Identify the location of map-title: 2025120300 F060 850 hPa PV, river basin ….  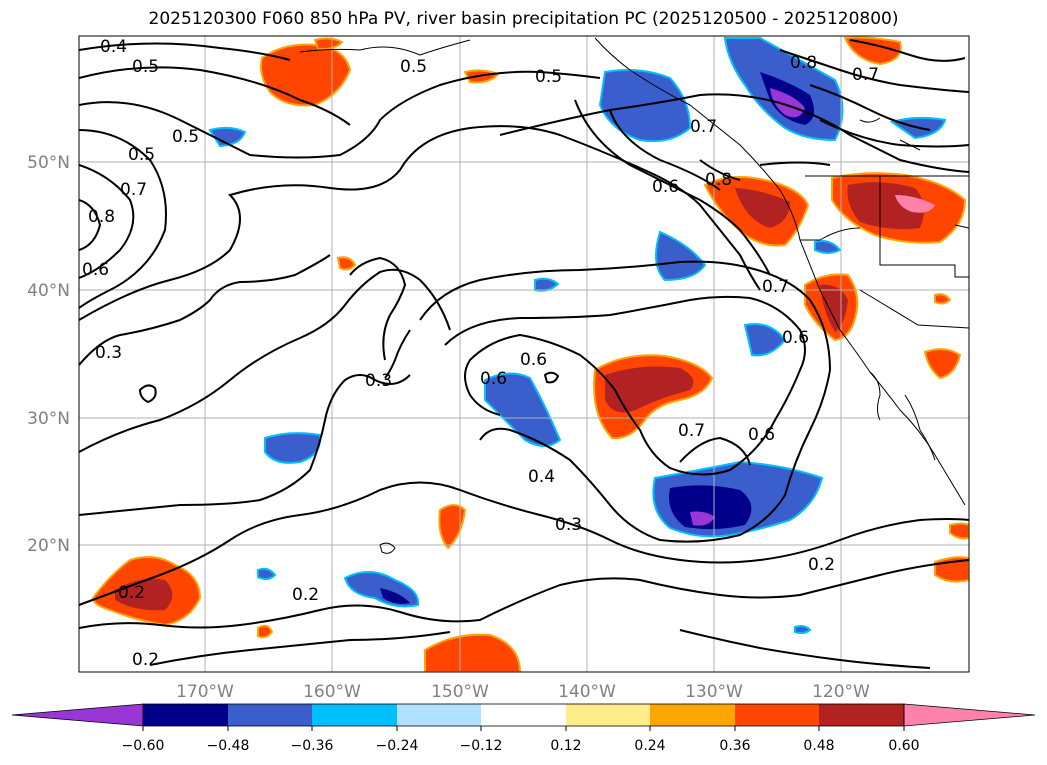
(523, 19).